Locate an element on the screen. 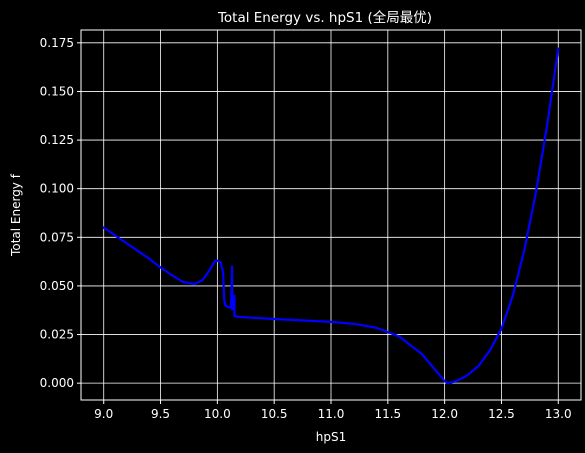 The height and width of the screenshot is (453, 585). x-axis-ticks: 9.0 9.5 10.0 10.5 11.0 11.5 12.0 12.5 13.0 is located at coordinates (333, 410).